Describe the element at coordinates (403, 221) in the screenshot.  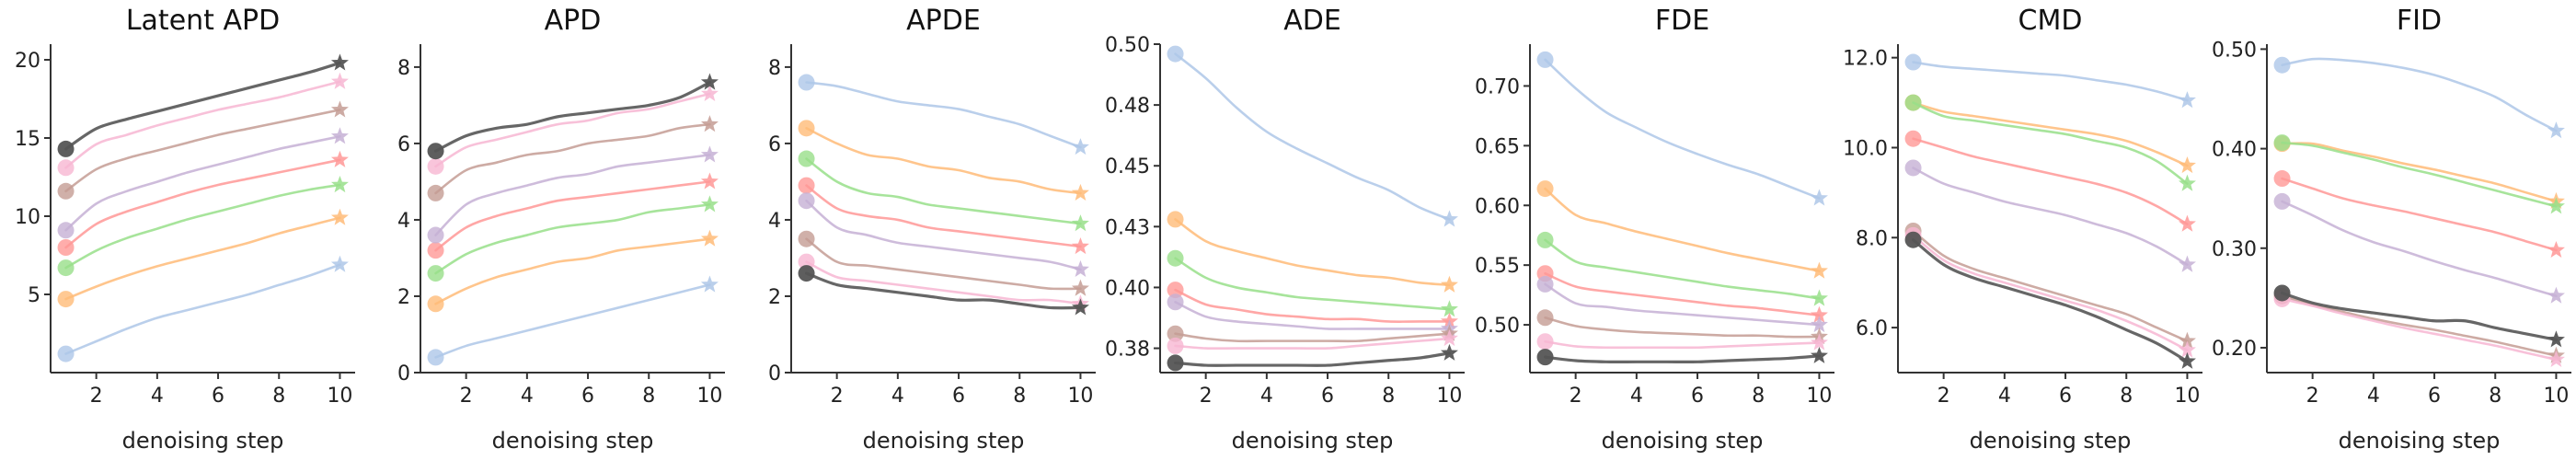
I see `y-tick-label: 4` at that location.